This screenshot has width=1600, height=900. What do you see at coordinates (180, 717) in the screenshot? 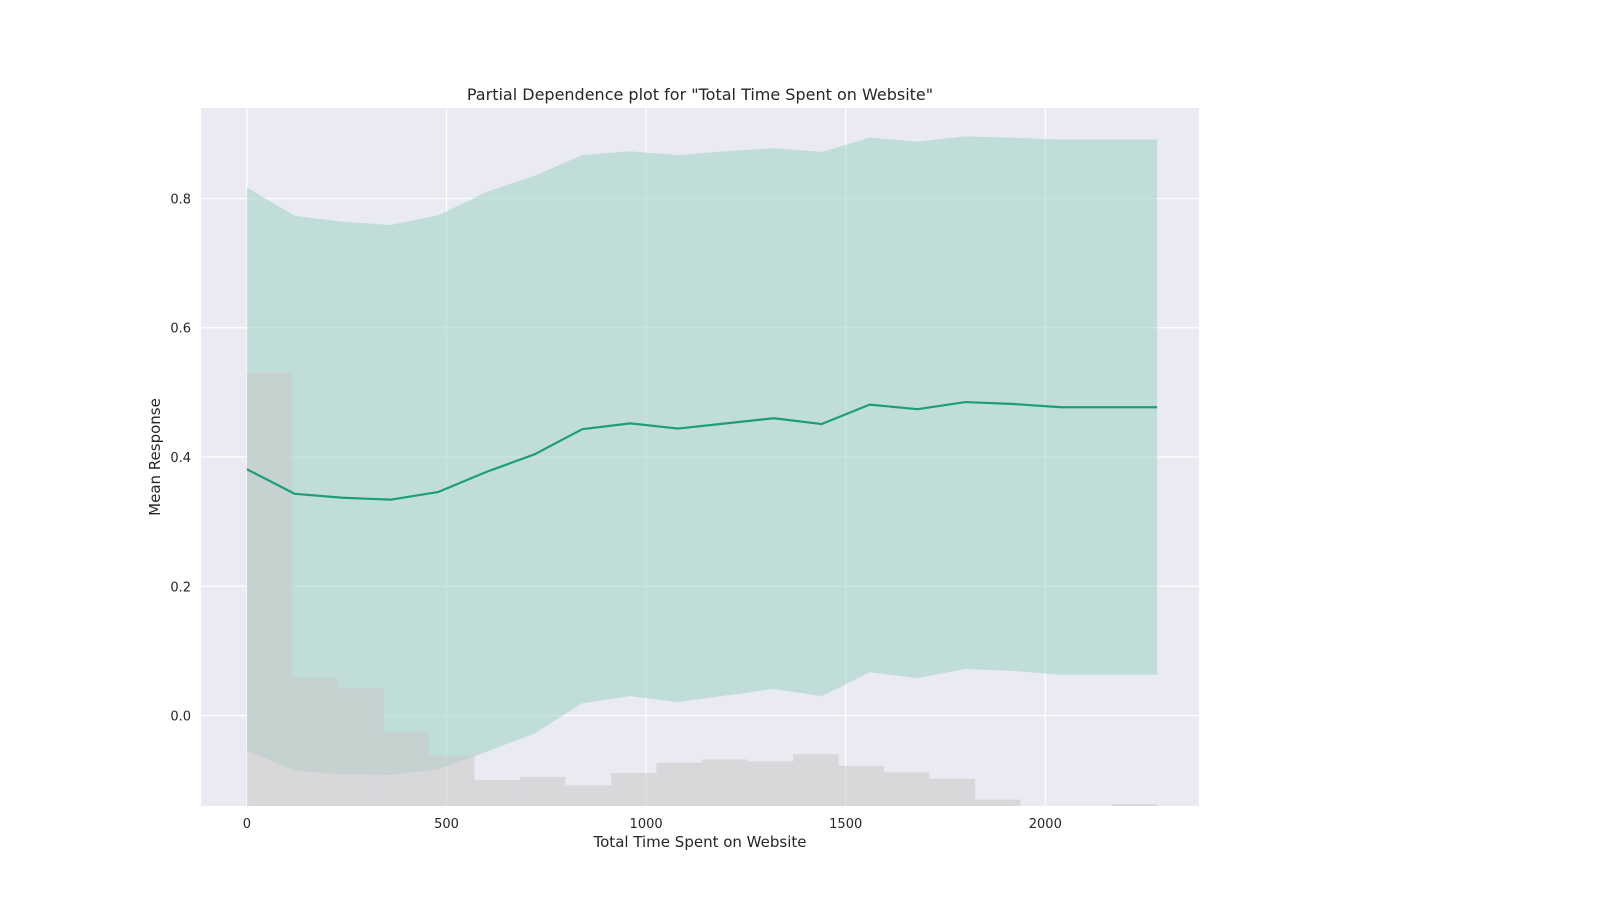
I see `y-tick-label: 0.0` at bounding box center [180, 717].